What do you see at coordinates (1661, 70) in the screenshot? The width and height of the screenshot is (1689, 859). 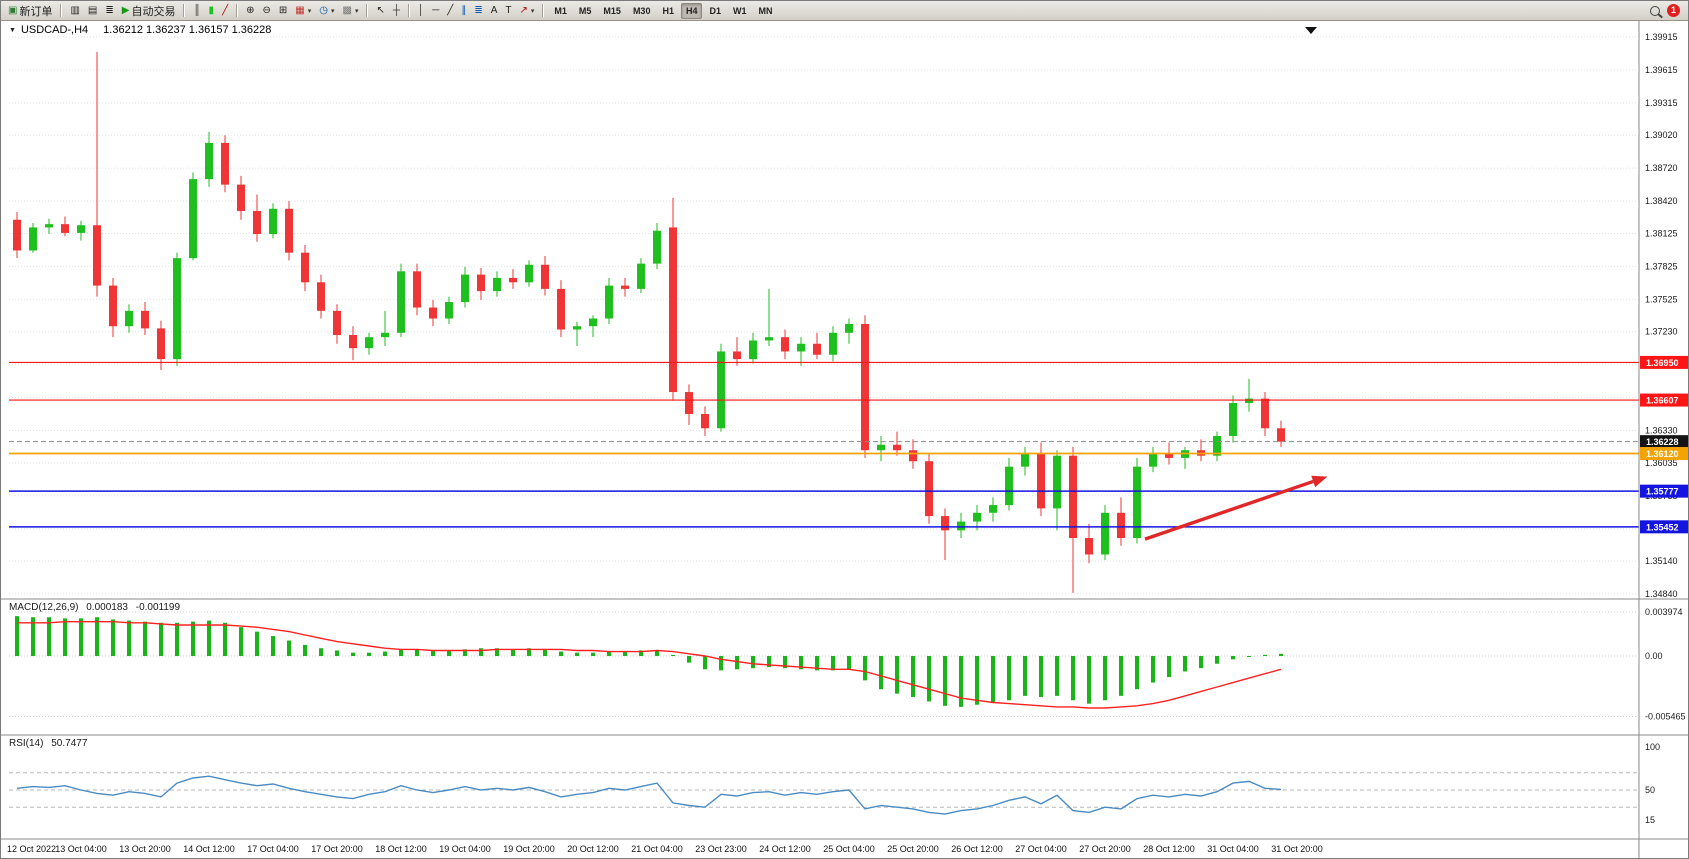 I see `svg-text: 1.39615` at bounding box center [1661, 70].